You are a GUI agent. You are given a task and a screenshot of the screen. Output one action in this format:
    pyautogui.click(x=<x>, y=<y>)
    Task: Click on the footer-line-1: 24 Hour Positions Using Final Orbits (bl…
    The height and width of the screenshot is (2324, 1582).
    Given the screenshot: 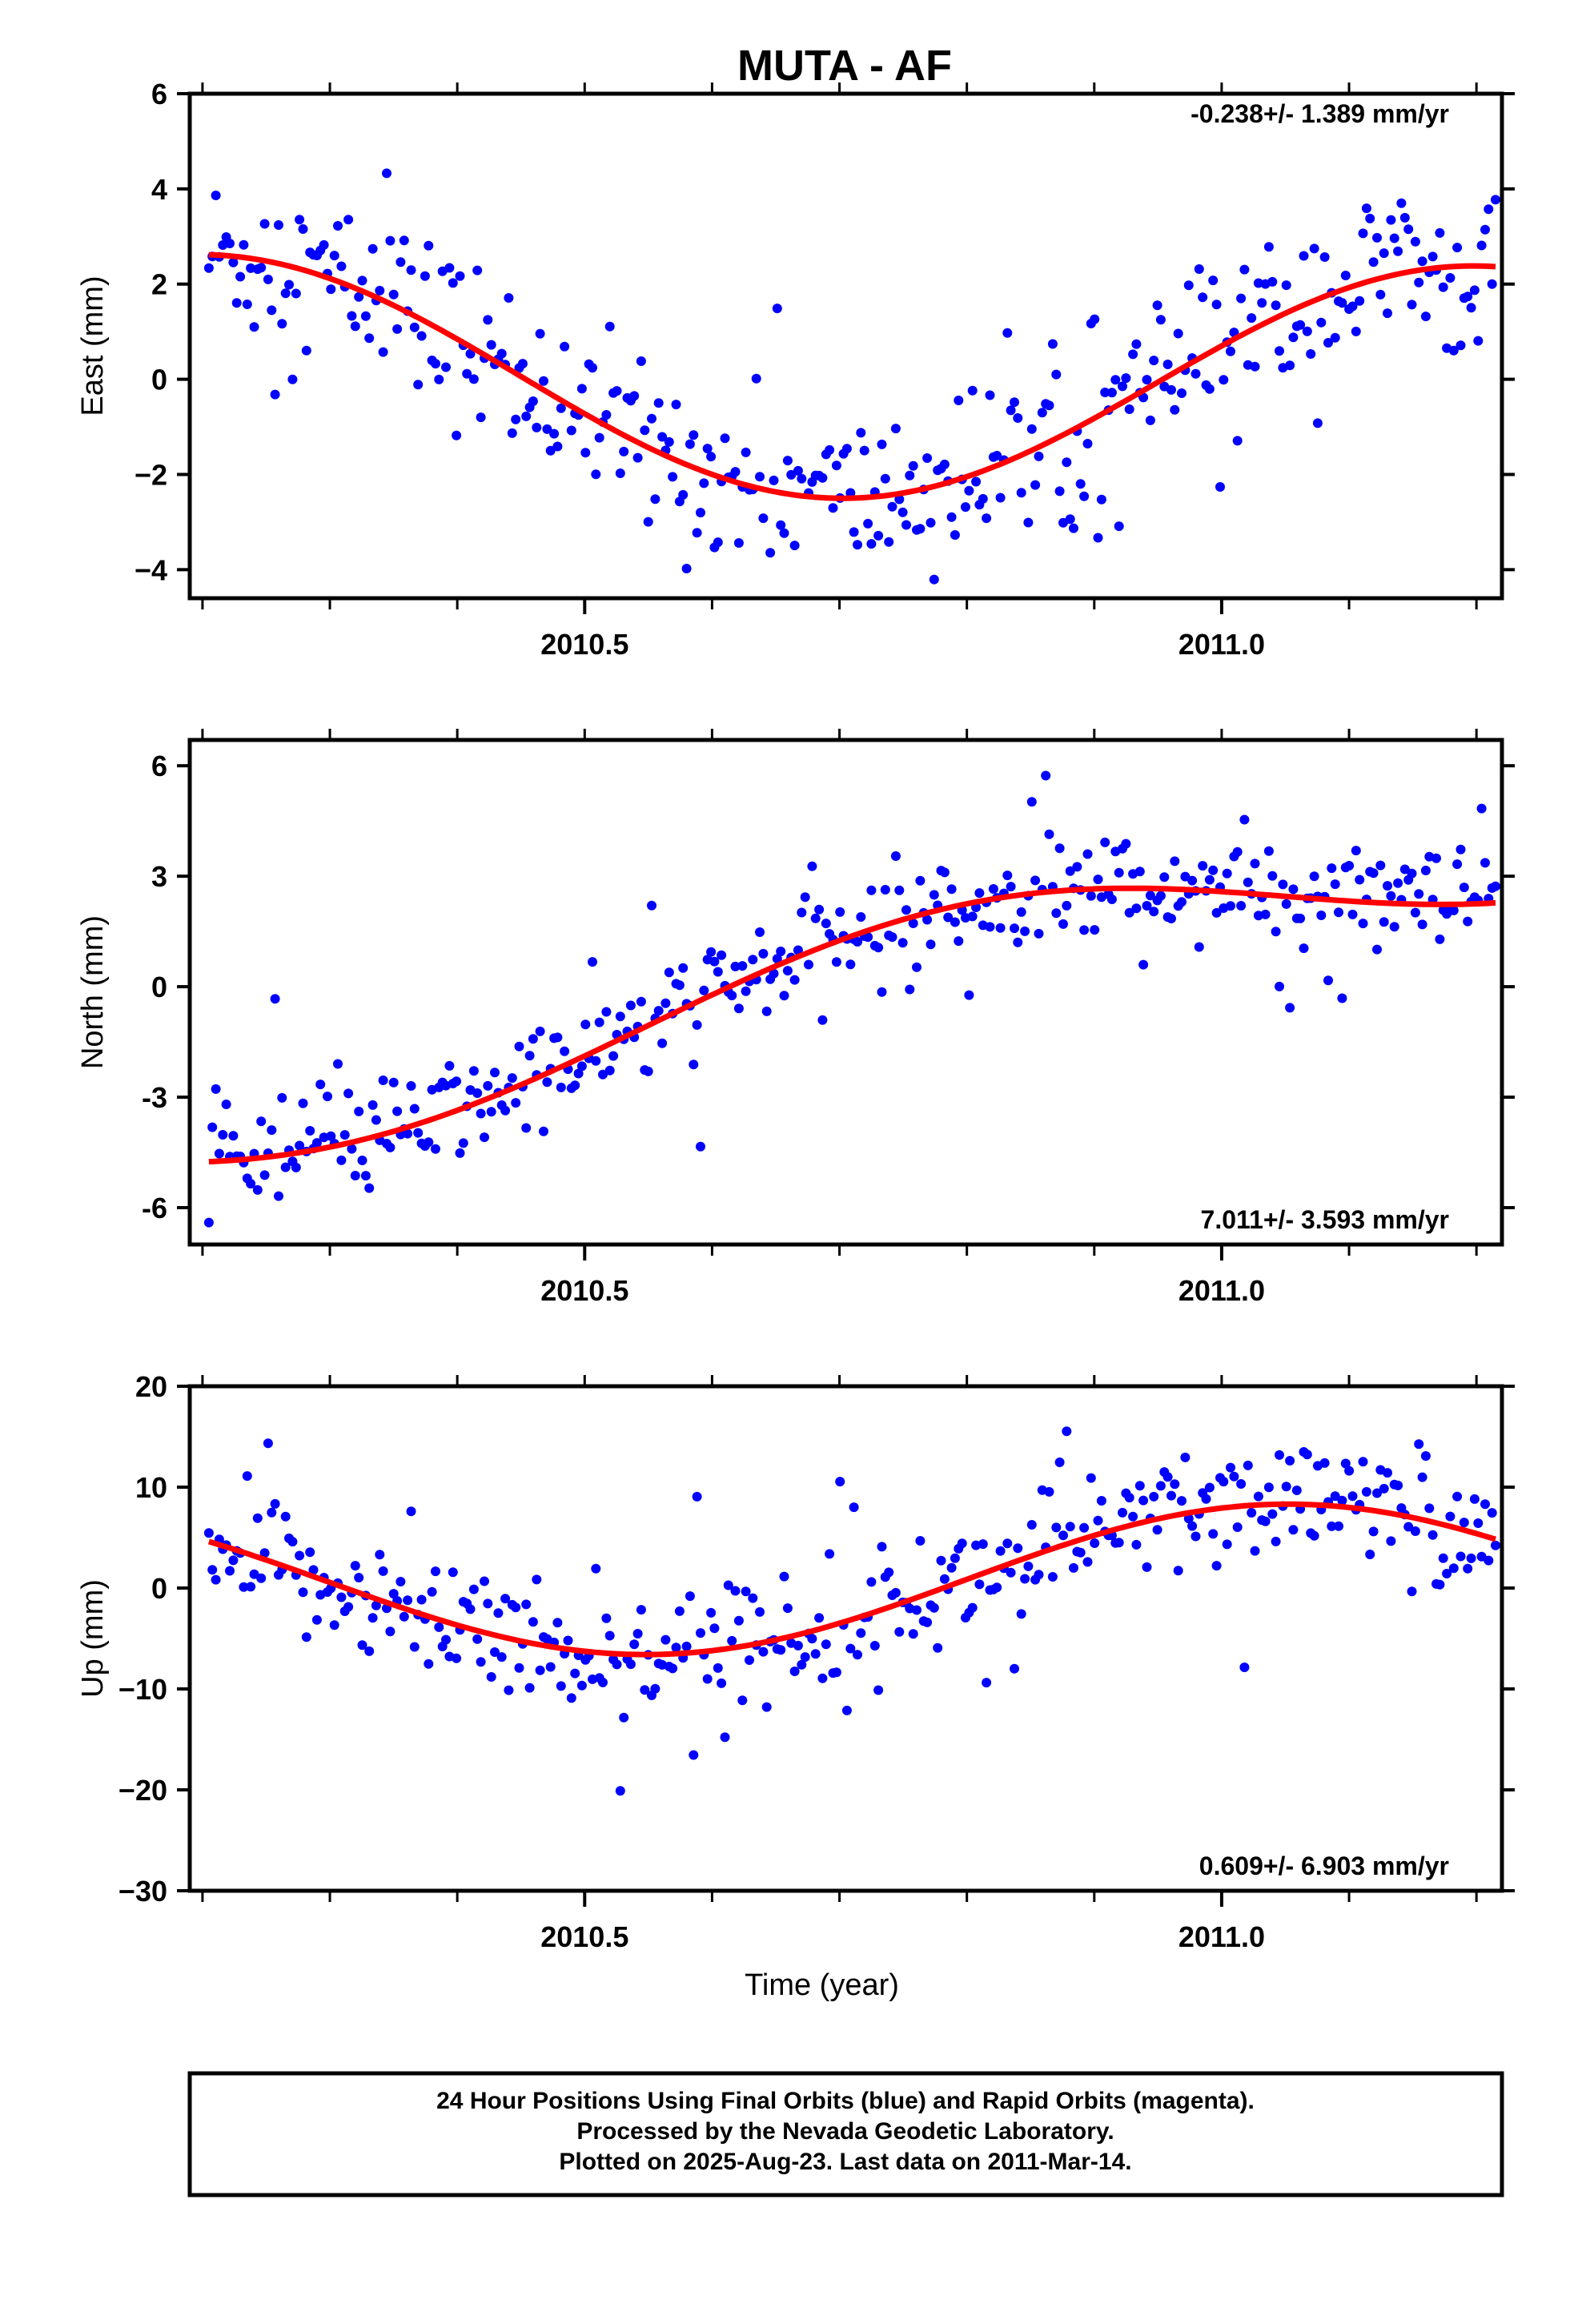 What is the action you would take?
    pyautogui.click(x=846, y=2101)
    